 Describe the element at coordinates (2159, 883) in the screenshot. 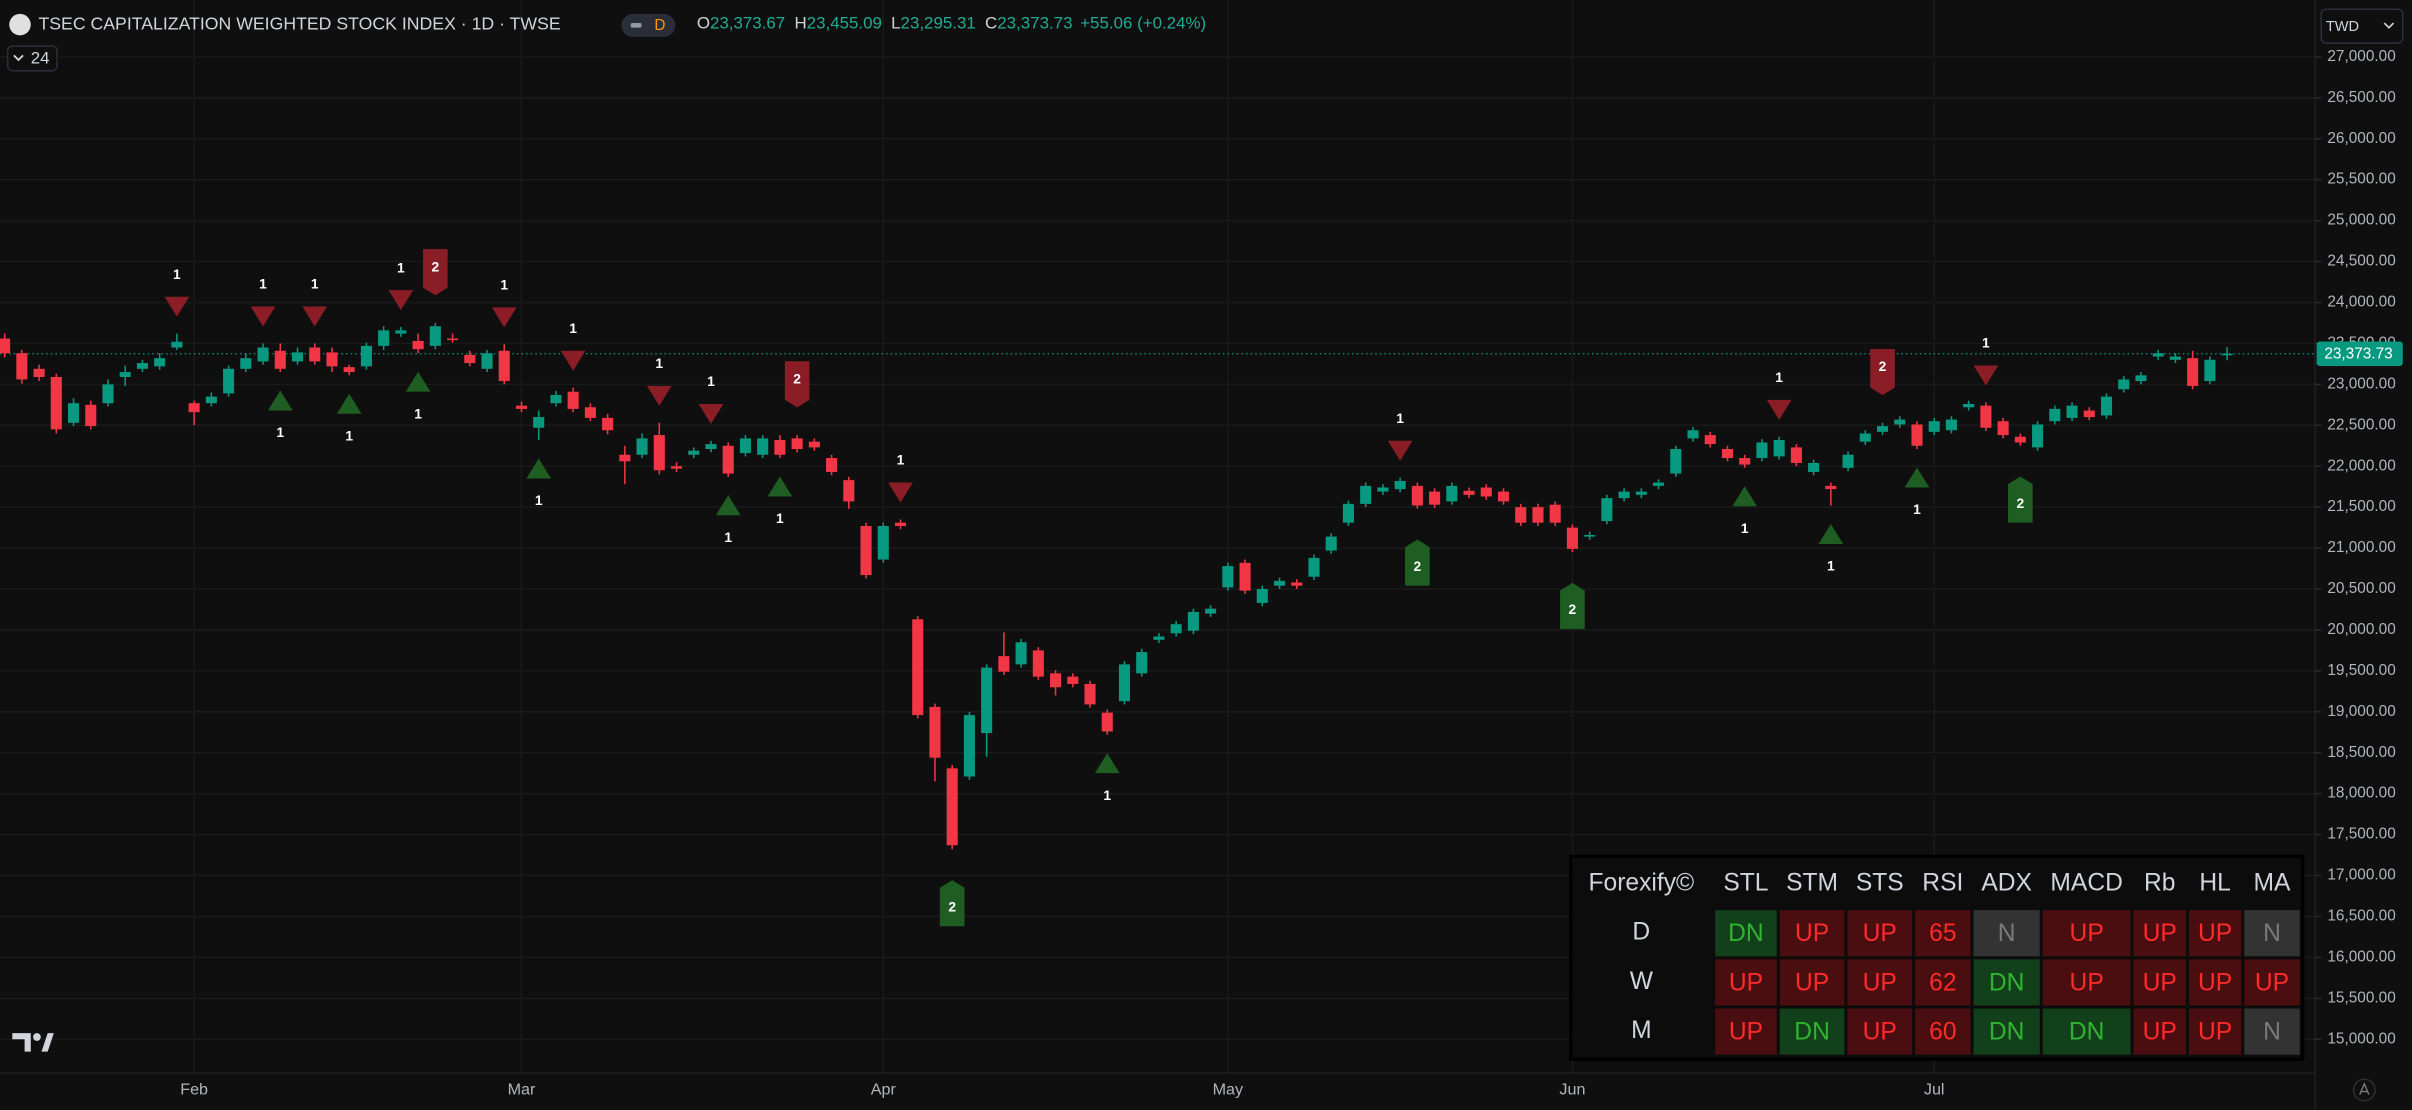

I see `column-header: Rb` at that location.